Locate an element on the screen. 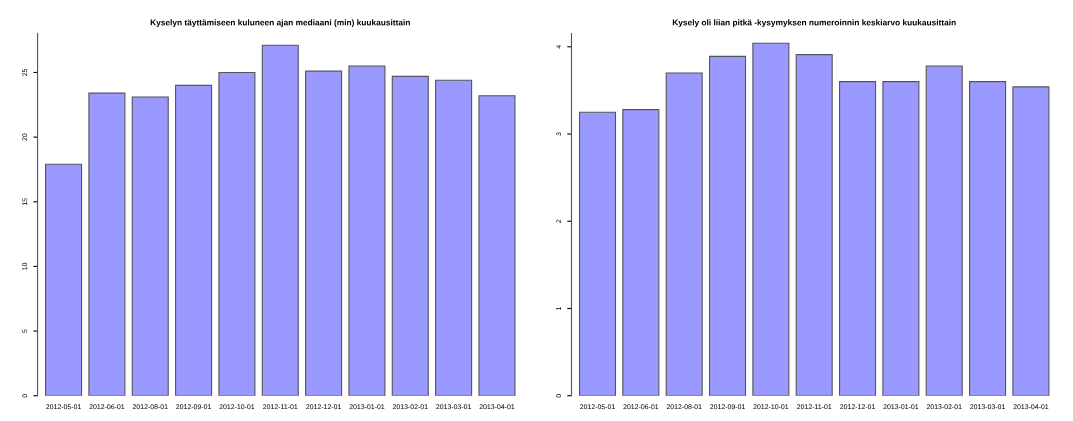  chart-title: Kysely oli liian pitkä -kysymyksen numeroinnin keskiarvo kuukausittain is located at coordinates (814, 23).